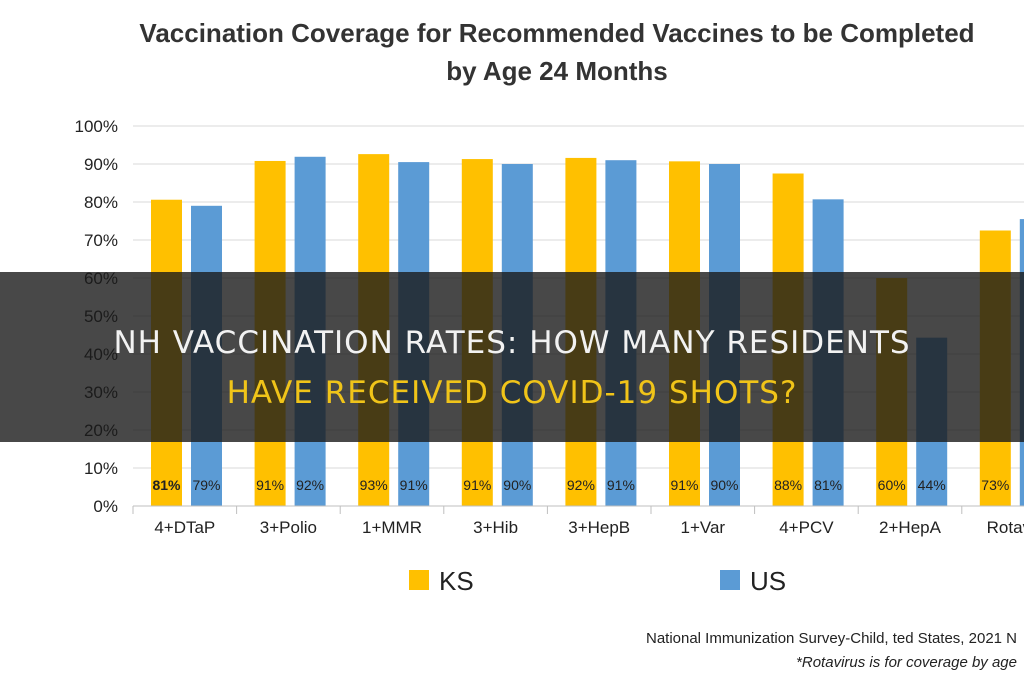 This screenshot has width=1024, height=680. Describe the element at coordinates (1005, 527) in the screenshot. I see `category-label: Rotavir` at that location.